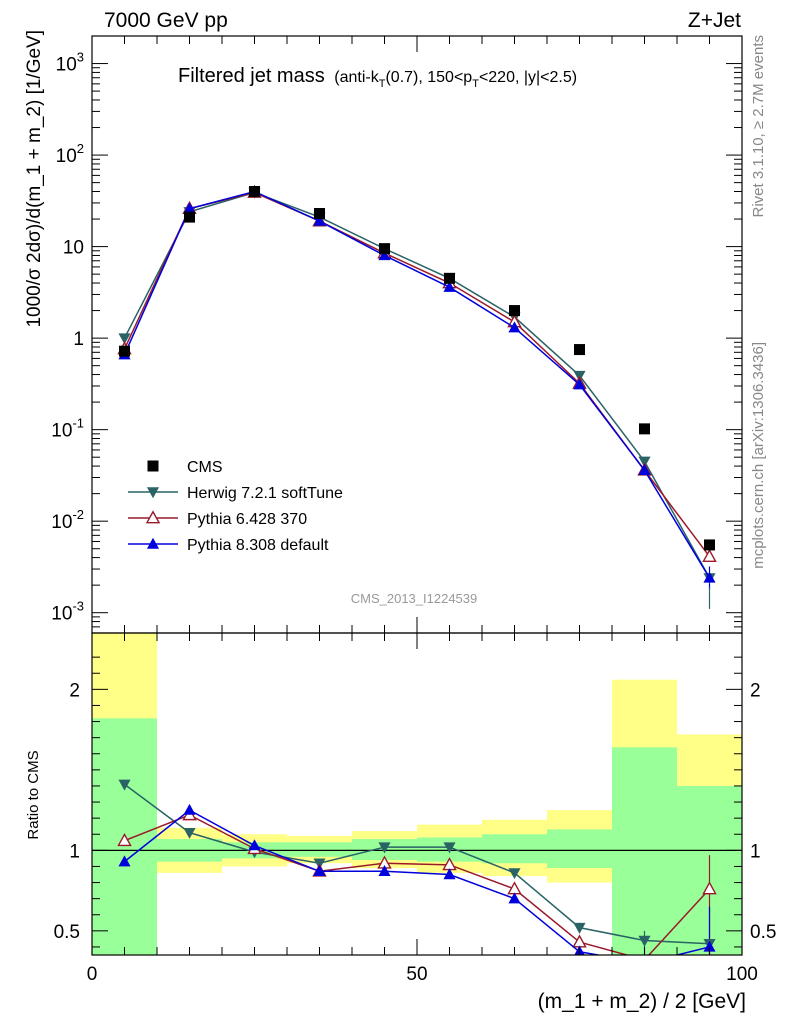 This screenshot has height=1024, width=786. Describe the element at coordinates (80, 148) in the screenshot. I see `y-tick-exp: 2` at that location.